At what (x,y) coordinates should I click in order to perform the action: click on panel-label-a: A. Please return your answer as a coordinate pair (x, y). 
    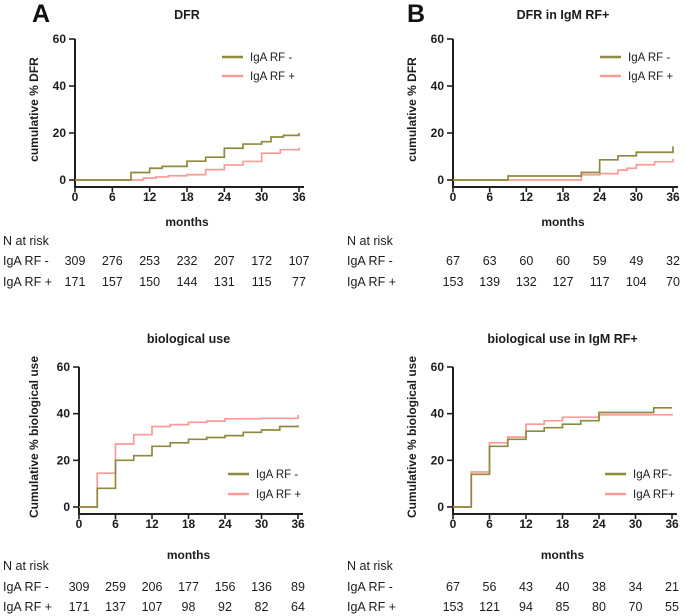
    Looking at the image, I should click on (41, 14).